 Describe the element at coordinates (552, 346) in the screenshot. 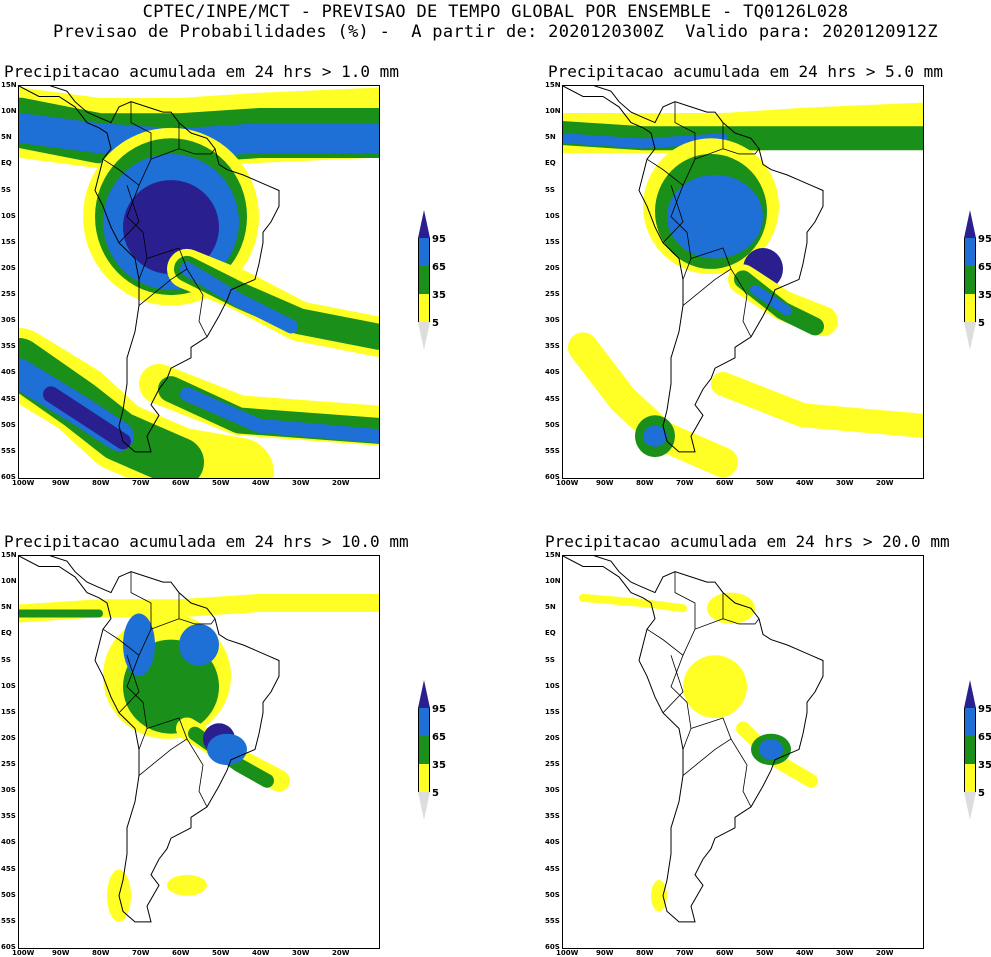

I see `lat-label: 35S` at that location.